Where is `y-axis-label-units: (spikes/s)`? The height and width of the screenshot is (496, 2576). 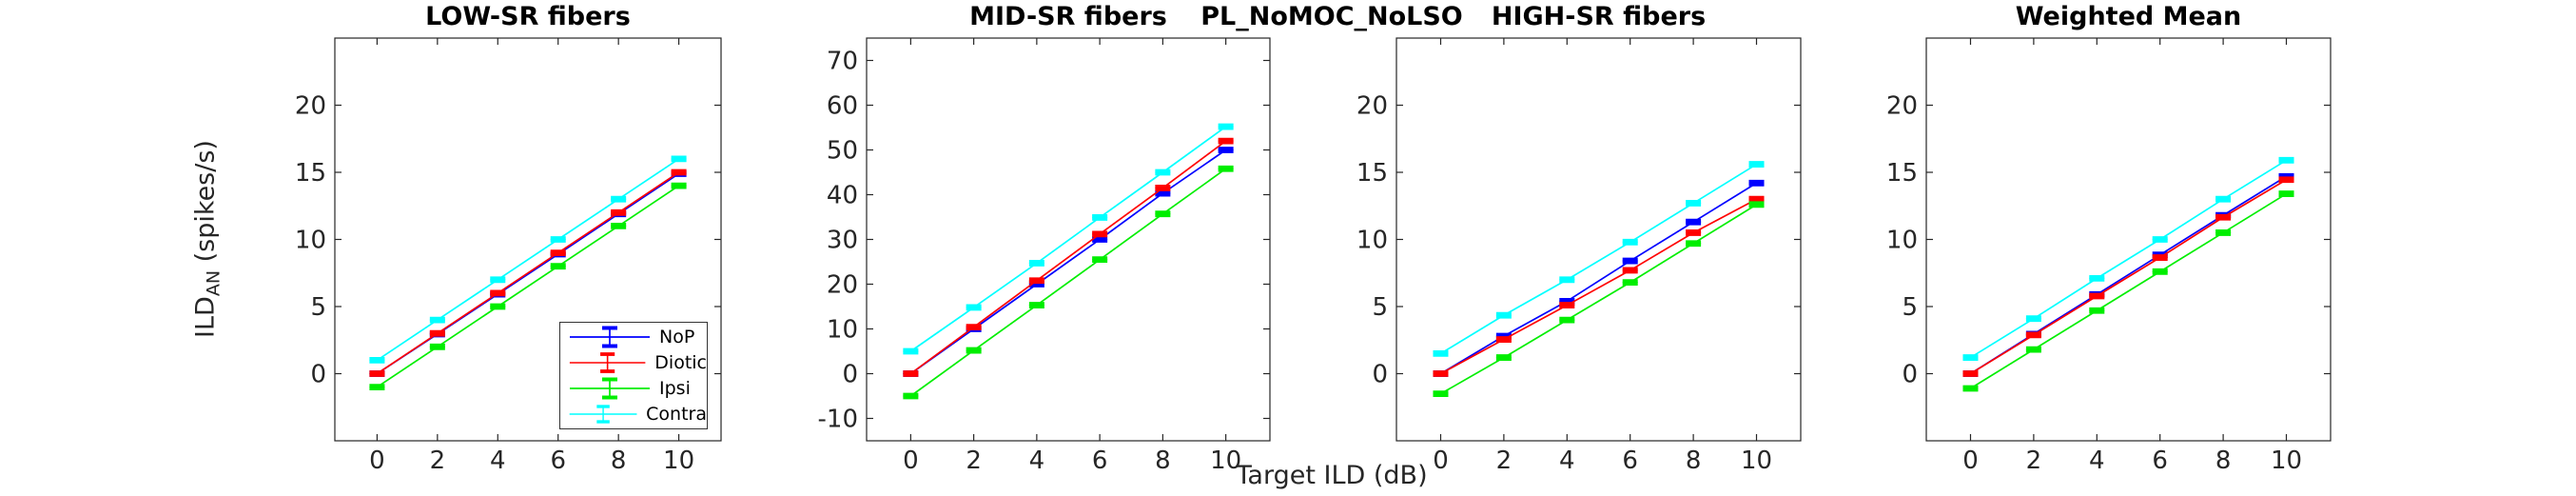
y-axis-label-units: (spikes/s) is located at coordinates (206, 205).